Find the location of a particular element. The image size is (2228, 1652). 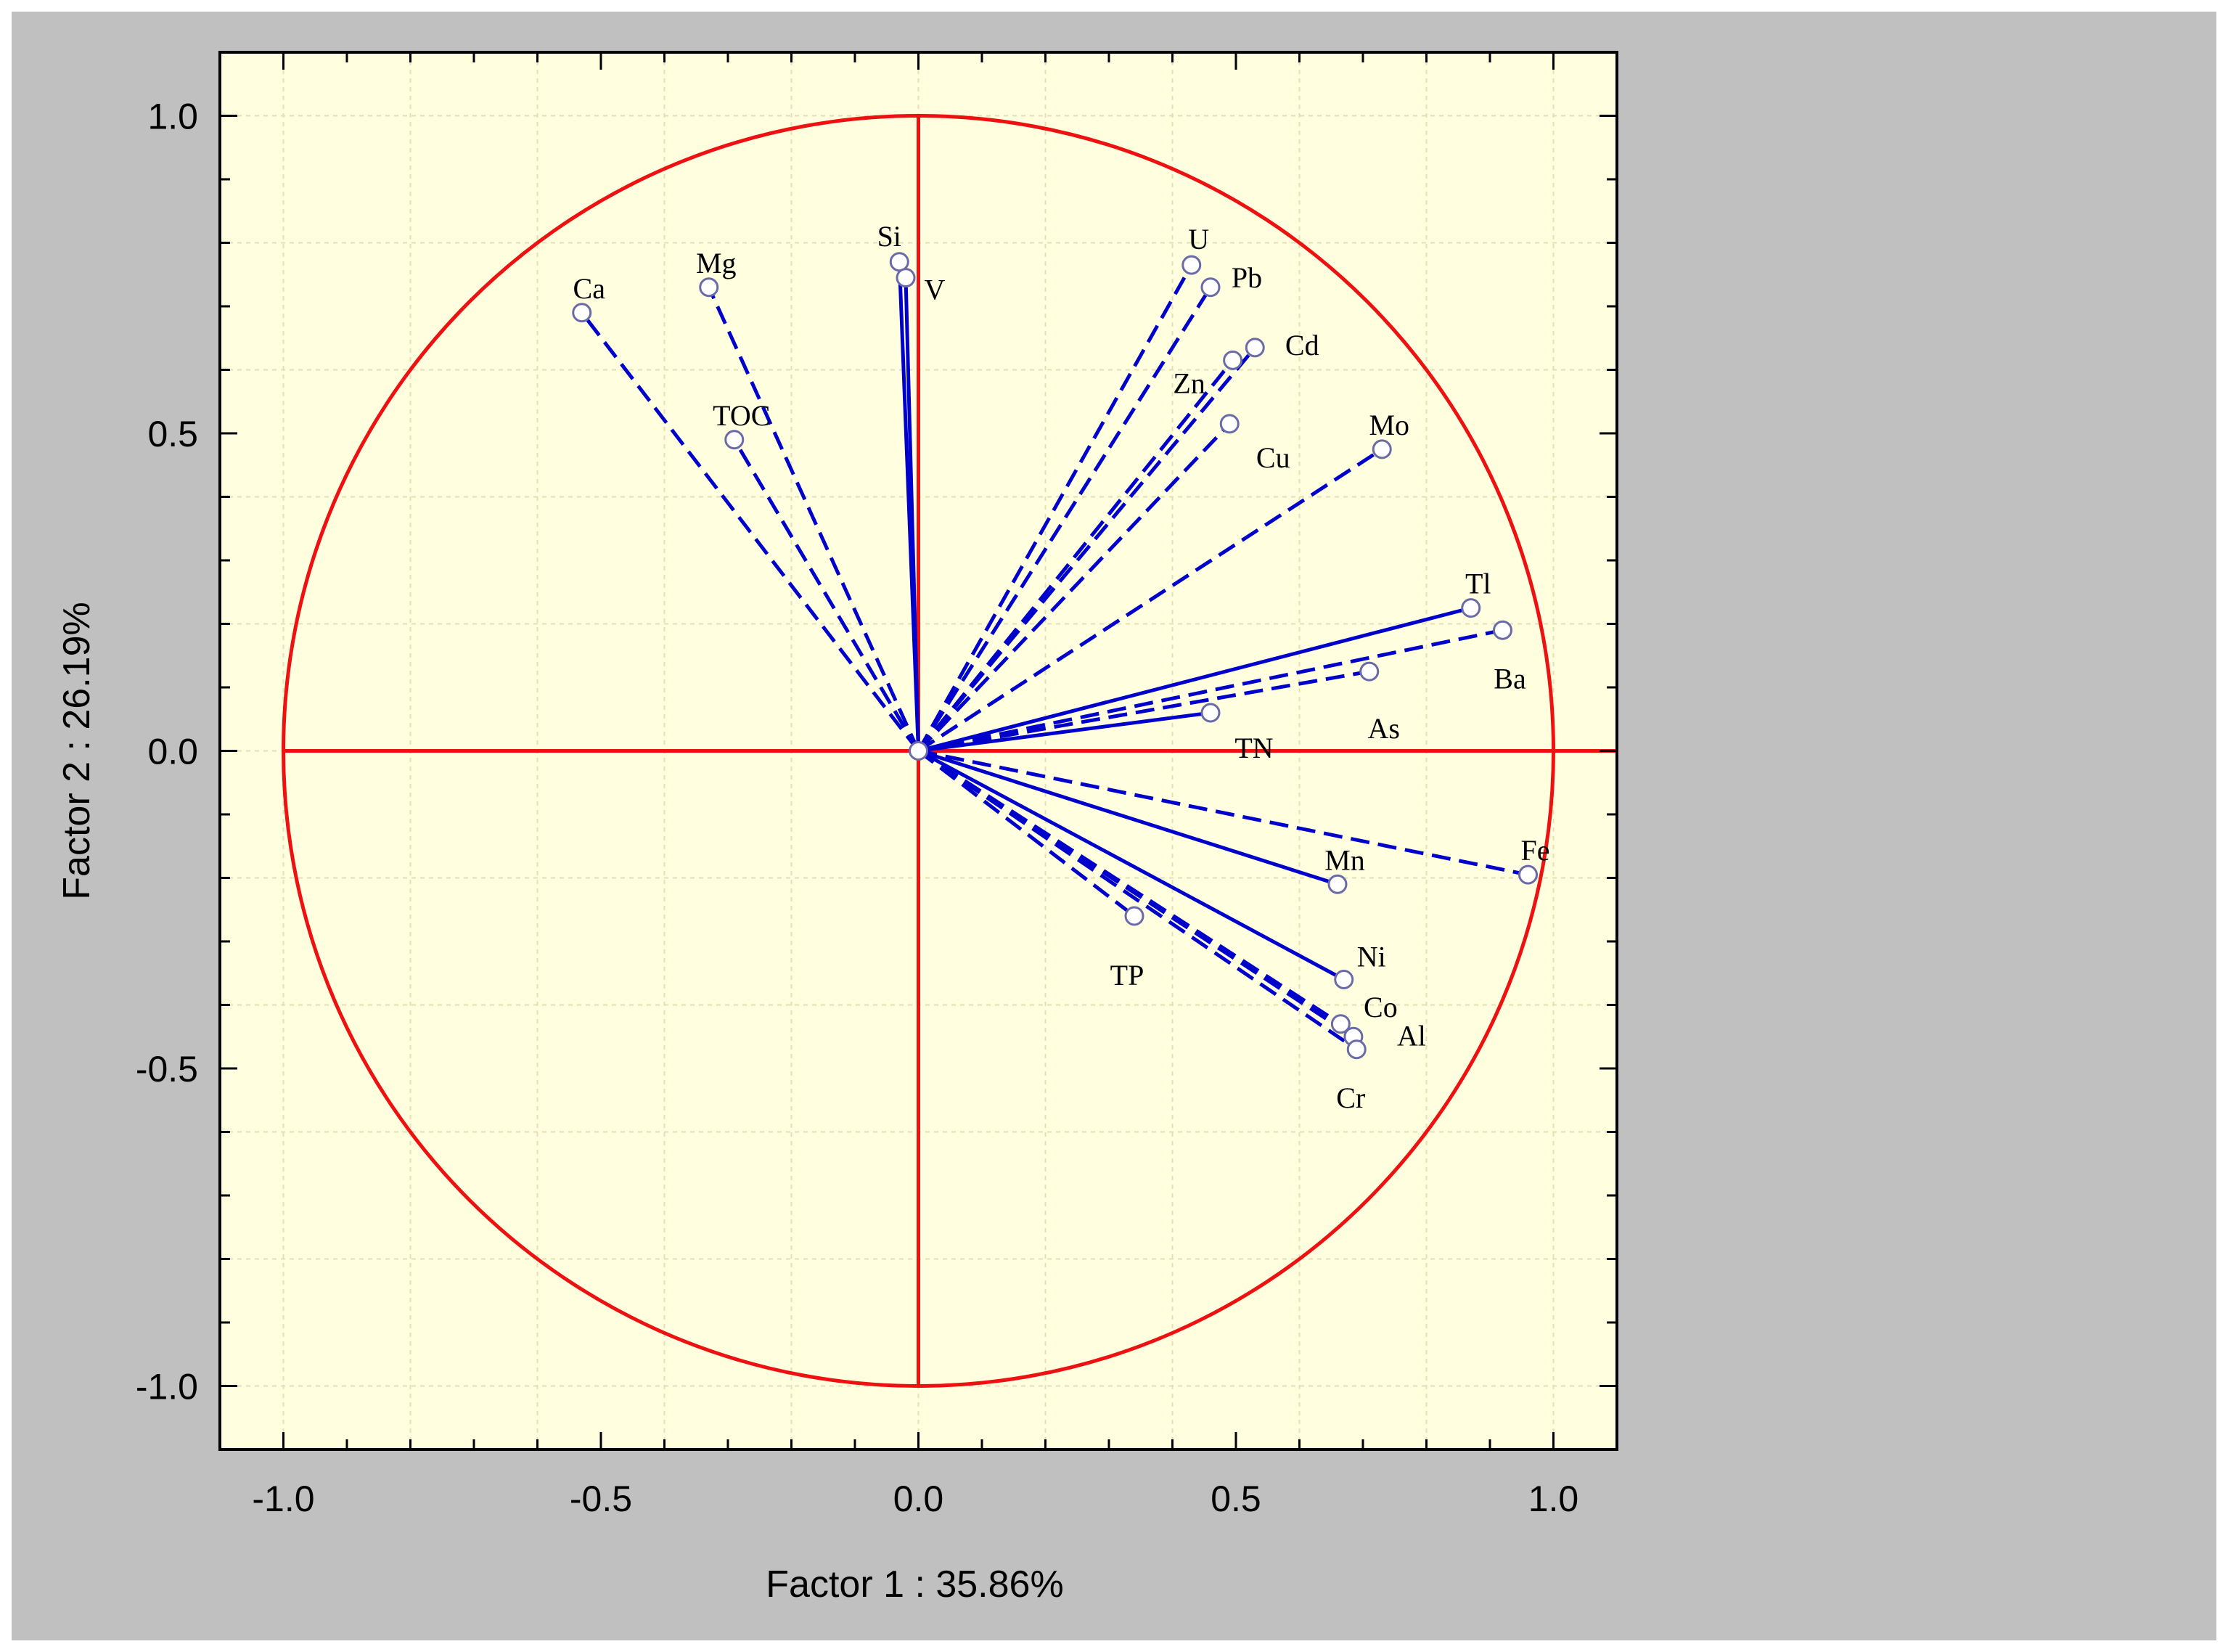

label-tp: TP is located at coordinates (1127, 975).